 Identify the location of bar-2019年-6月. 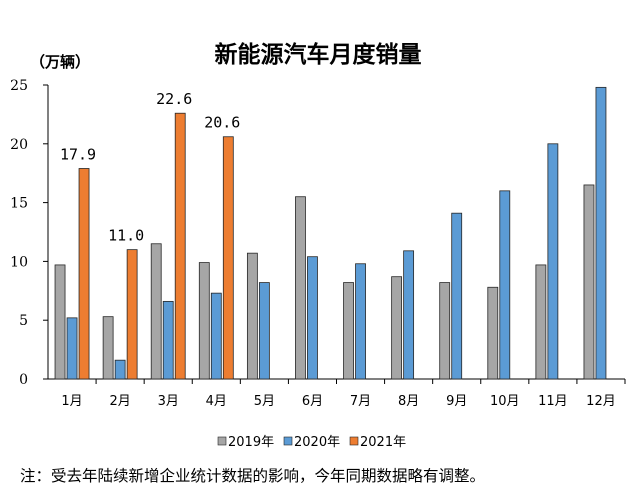
(300, 288).